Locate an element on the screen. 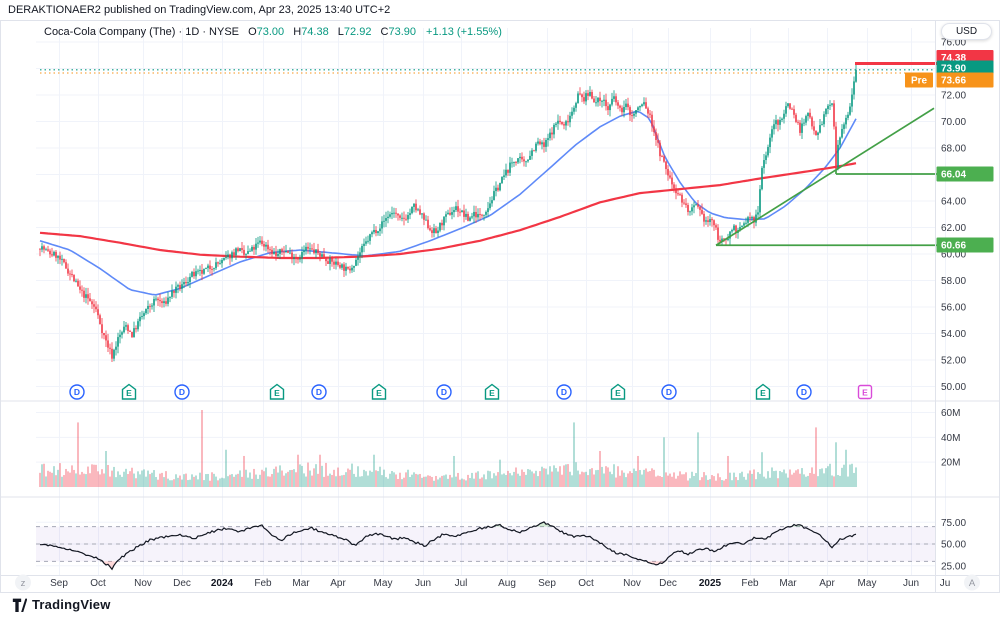 This screenshot has width=1000, height=618. future-earnings-marker: E is located at coordinates (865, 392).